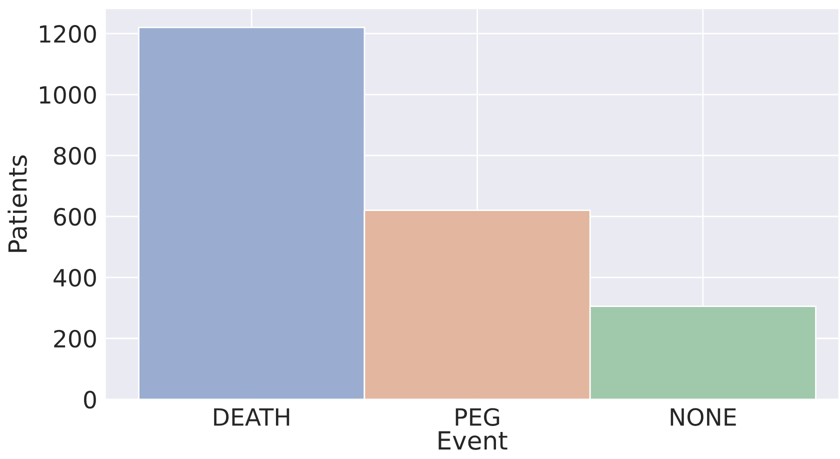  Describe the element at coordinates (75, 339) in the screenshot. I see `y-tick-label: 200` at that location.